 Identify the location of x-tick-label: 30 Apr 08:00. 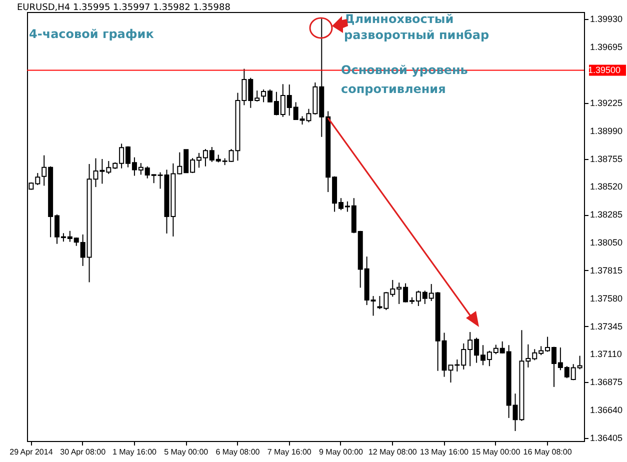
(83, 452).